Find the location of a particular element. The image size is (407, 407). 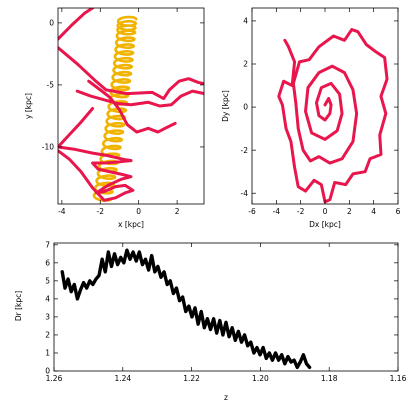

panel-dxdy-ylabel: Dy [kpc] is located at coordinates (225, 106).